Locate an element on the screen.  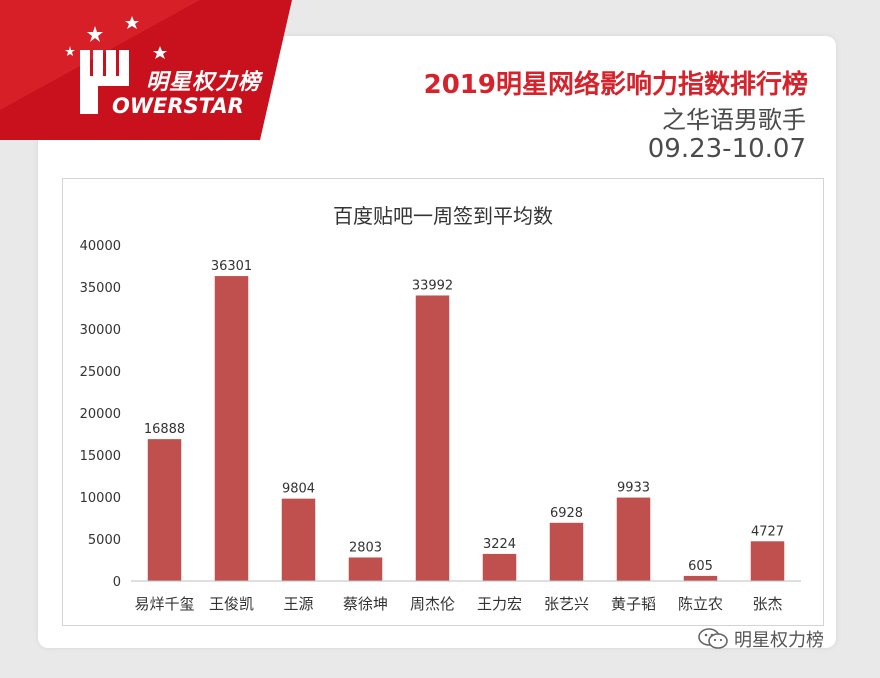
x-tick-label: 王源 is located at coordinates (298, 604).